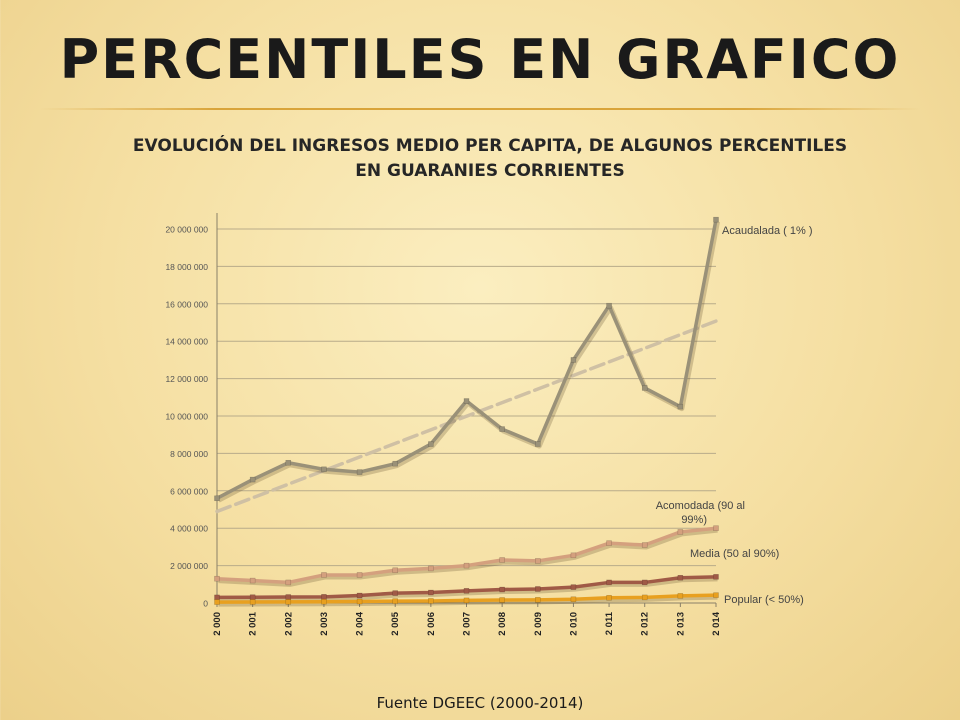 The image size is (960, 720). What do you see at coordinates (609, 623) in the screenshot?
I see `x-tick-label: 2 011` at bounding box center [609, 623].